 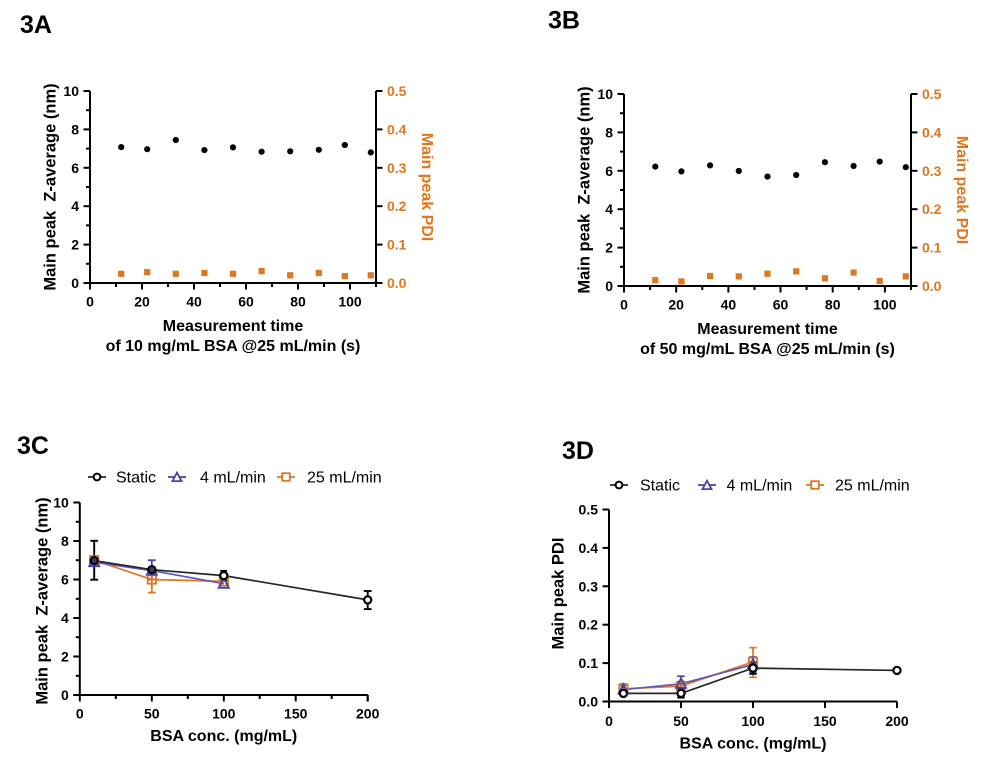 I want to click on svg-text: 3D, so click(x=578, y=451).